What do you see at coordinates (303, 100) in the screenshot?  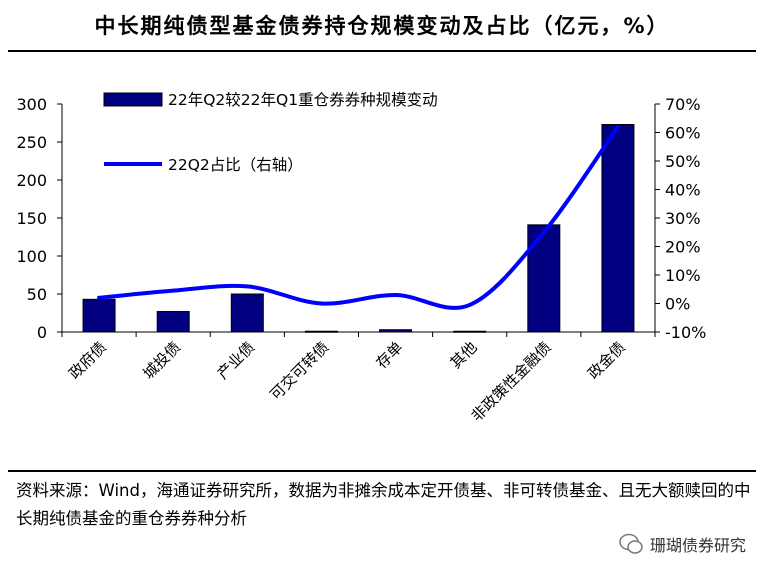 I see `legend-bar-label: 22年Q2较22年Q1重仓券券种规模变动` at bounding box center [303, 100].